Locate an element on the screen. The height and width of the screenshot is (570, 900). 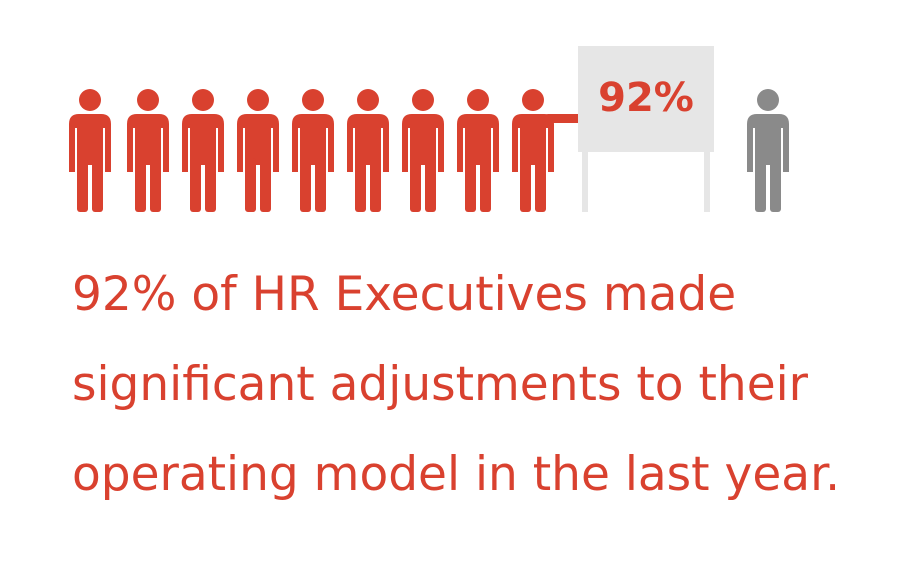
badge-label: 92% is located at coordinates (646, 98).